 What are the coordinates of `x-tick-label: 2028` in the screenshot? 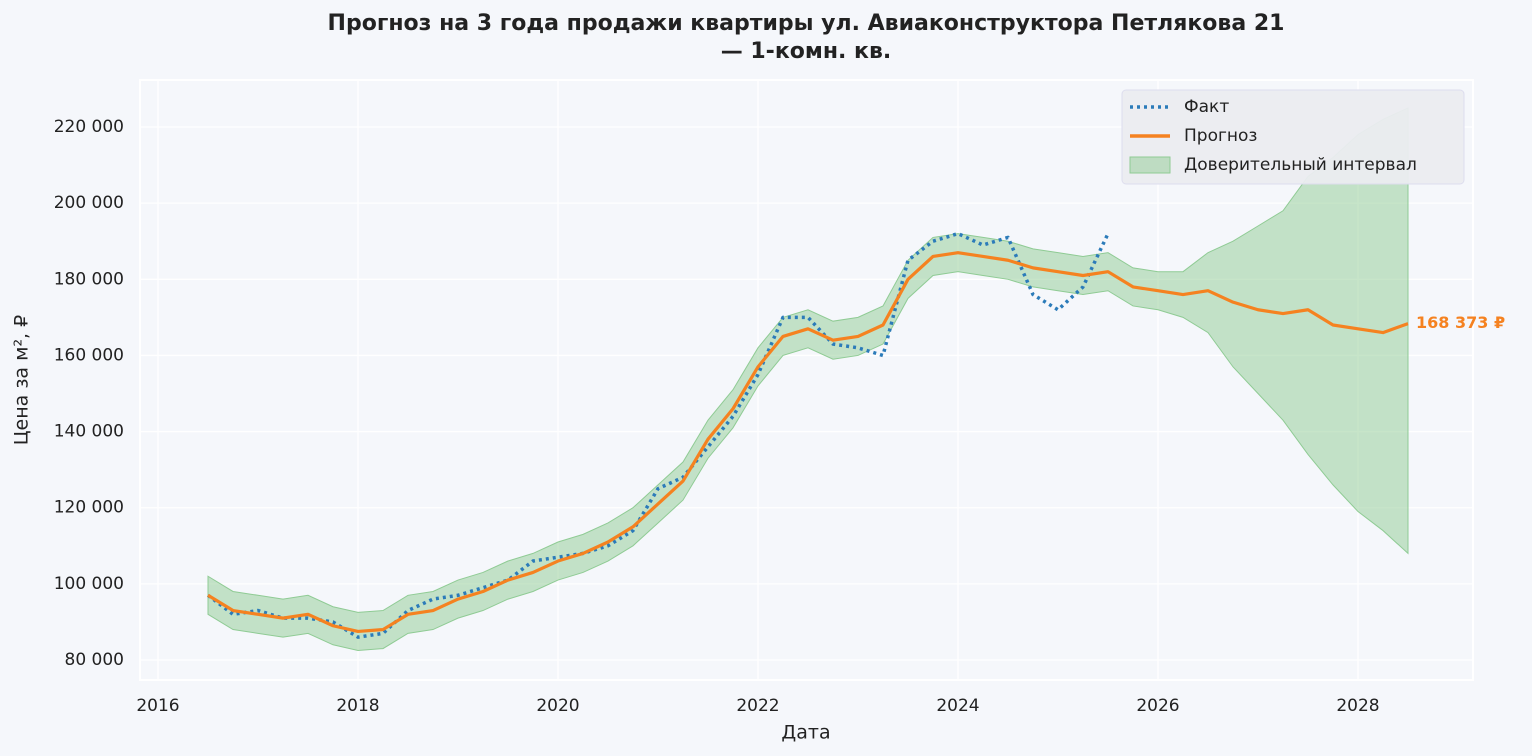 It's located at (1357, 706).